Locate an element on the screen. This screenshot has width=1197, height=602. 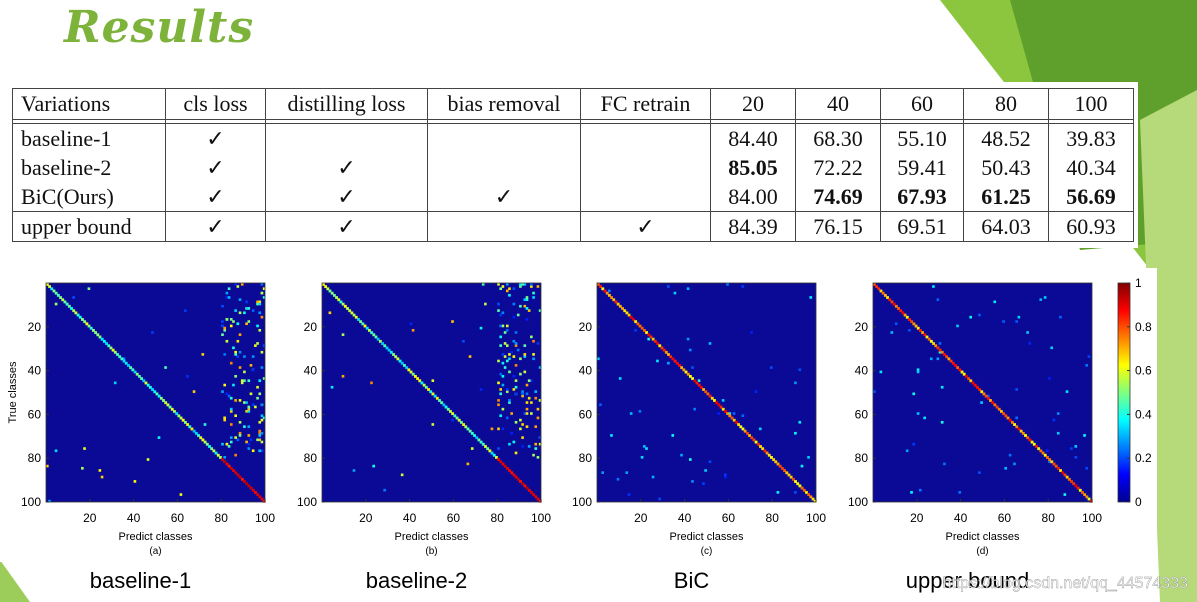
table-cell is located at coordinates (504, 167).